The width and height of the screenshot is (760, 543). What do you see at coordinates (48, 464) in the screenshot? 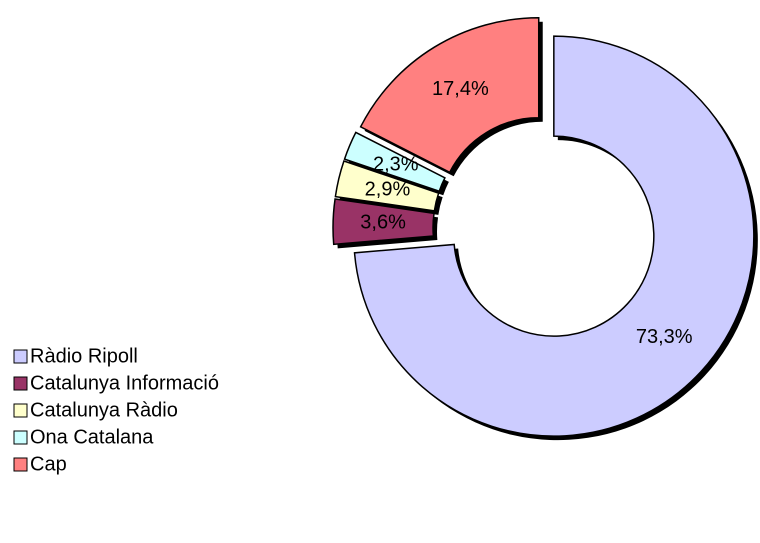
I see `legend-label: Cap` at bounding box center [48, 464].